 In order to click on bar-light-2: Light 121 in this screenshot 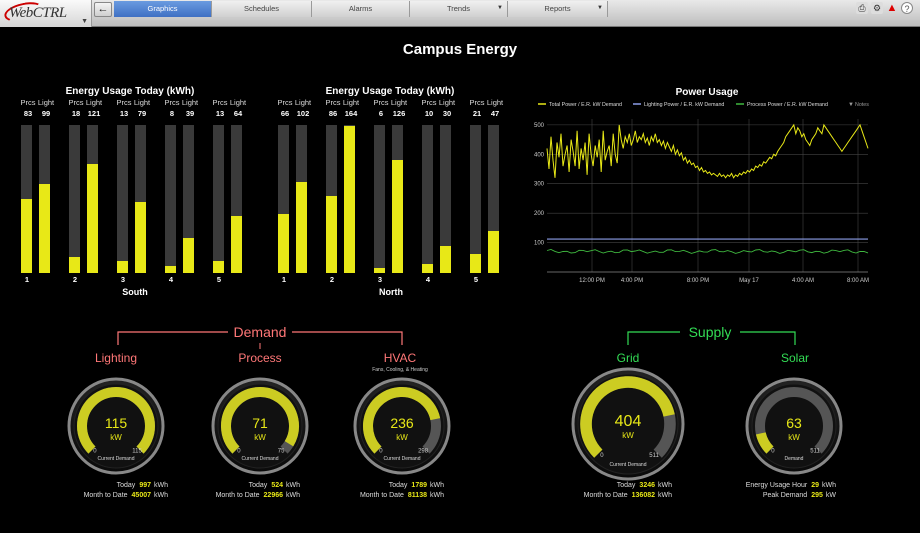, I will do `click(94, 185)`.